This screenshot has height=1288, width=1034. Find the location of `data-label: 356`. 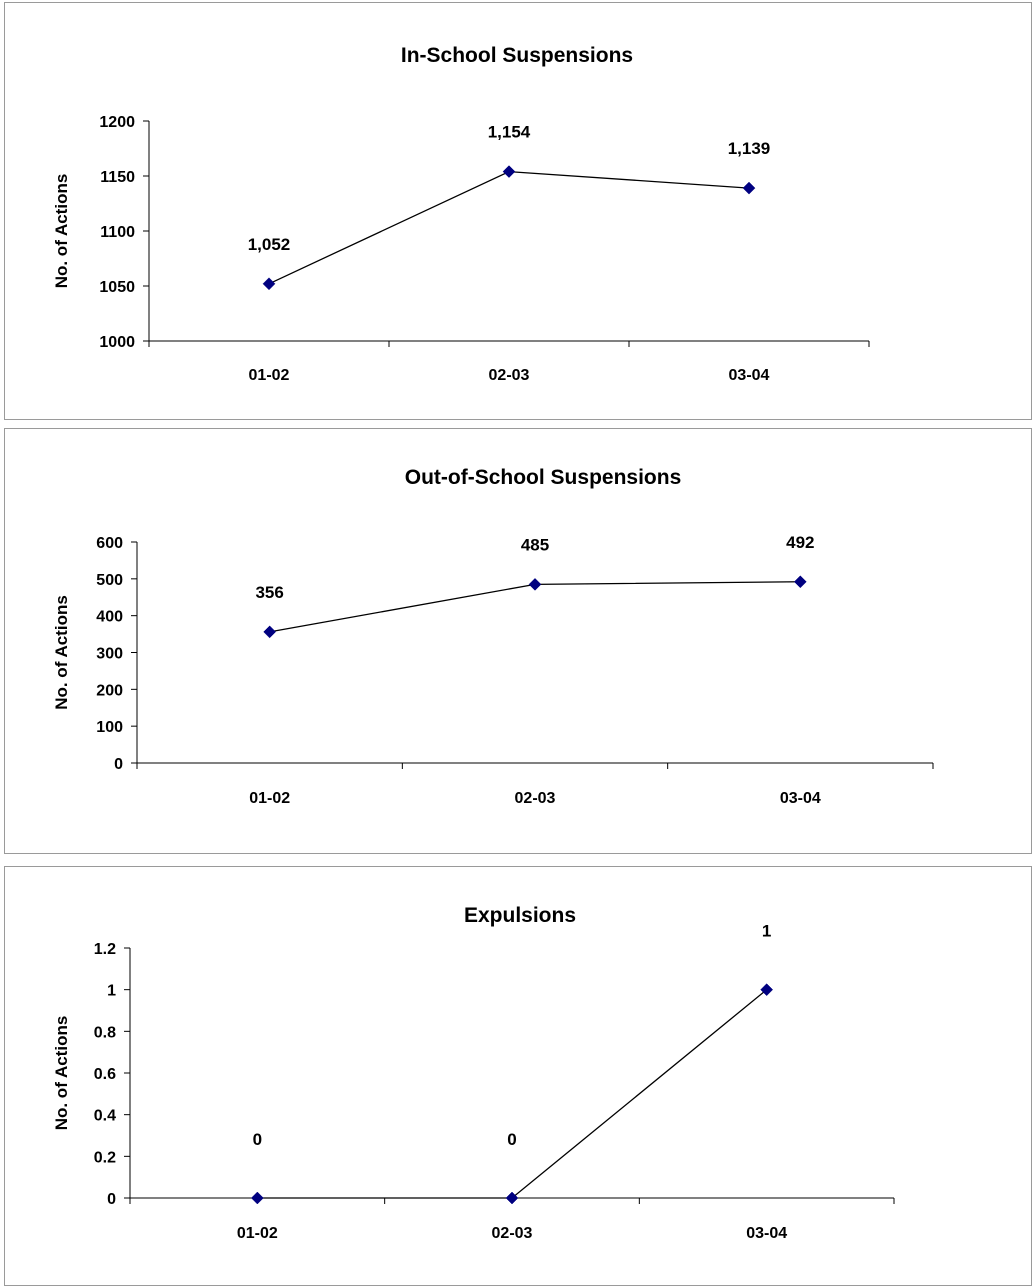

data-label: 356 is located at coordinates (269, 592).